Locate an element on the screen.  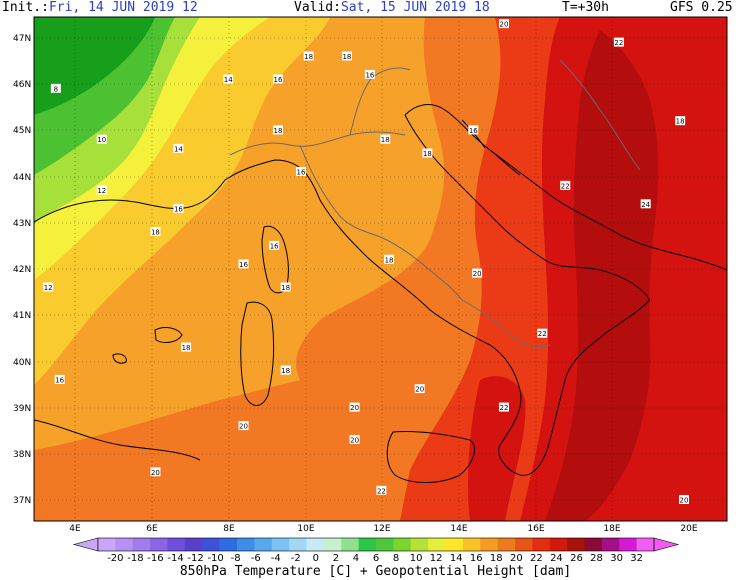
lat-label: 44N is located at coordinates (22, 178).